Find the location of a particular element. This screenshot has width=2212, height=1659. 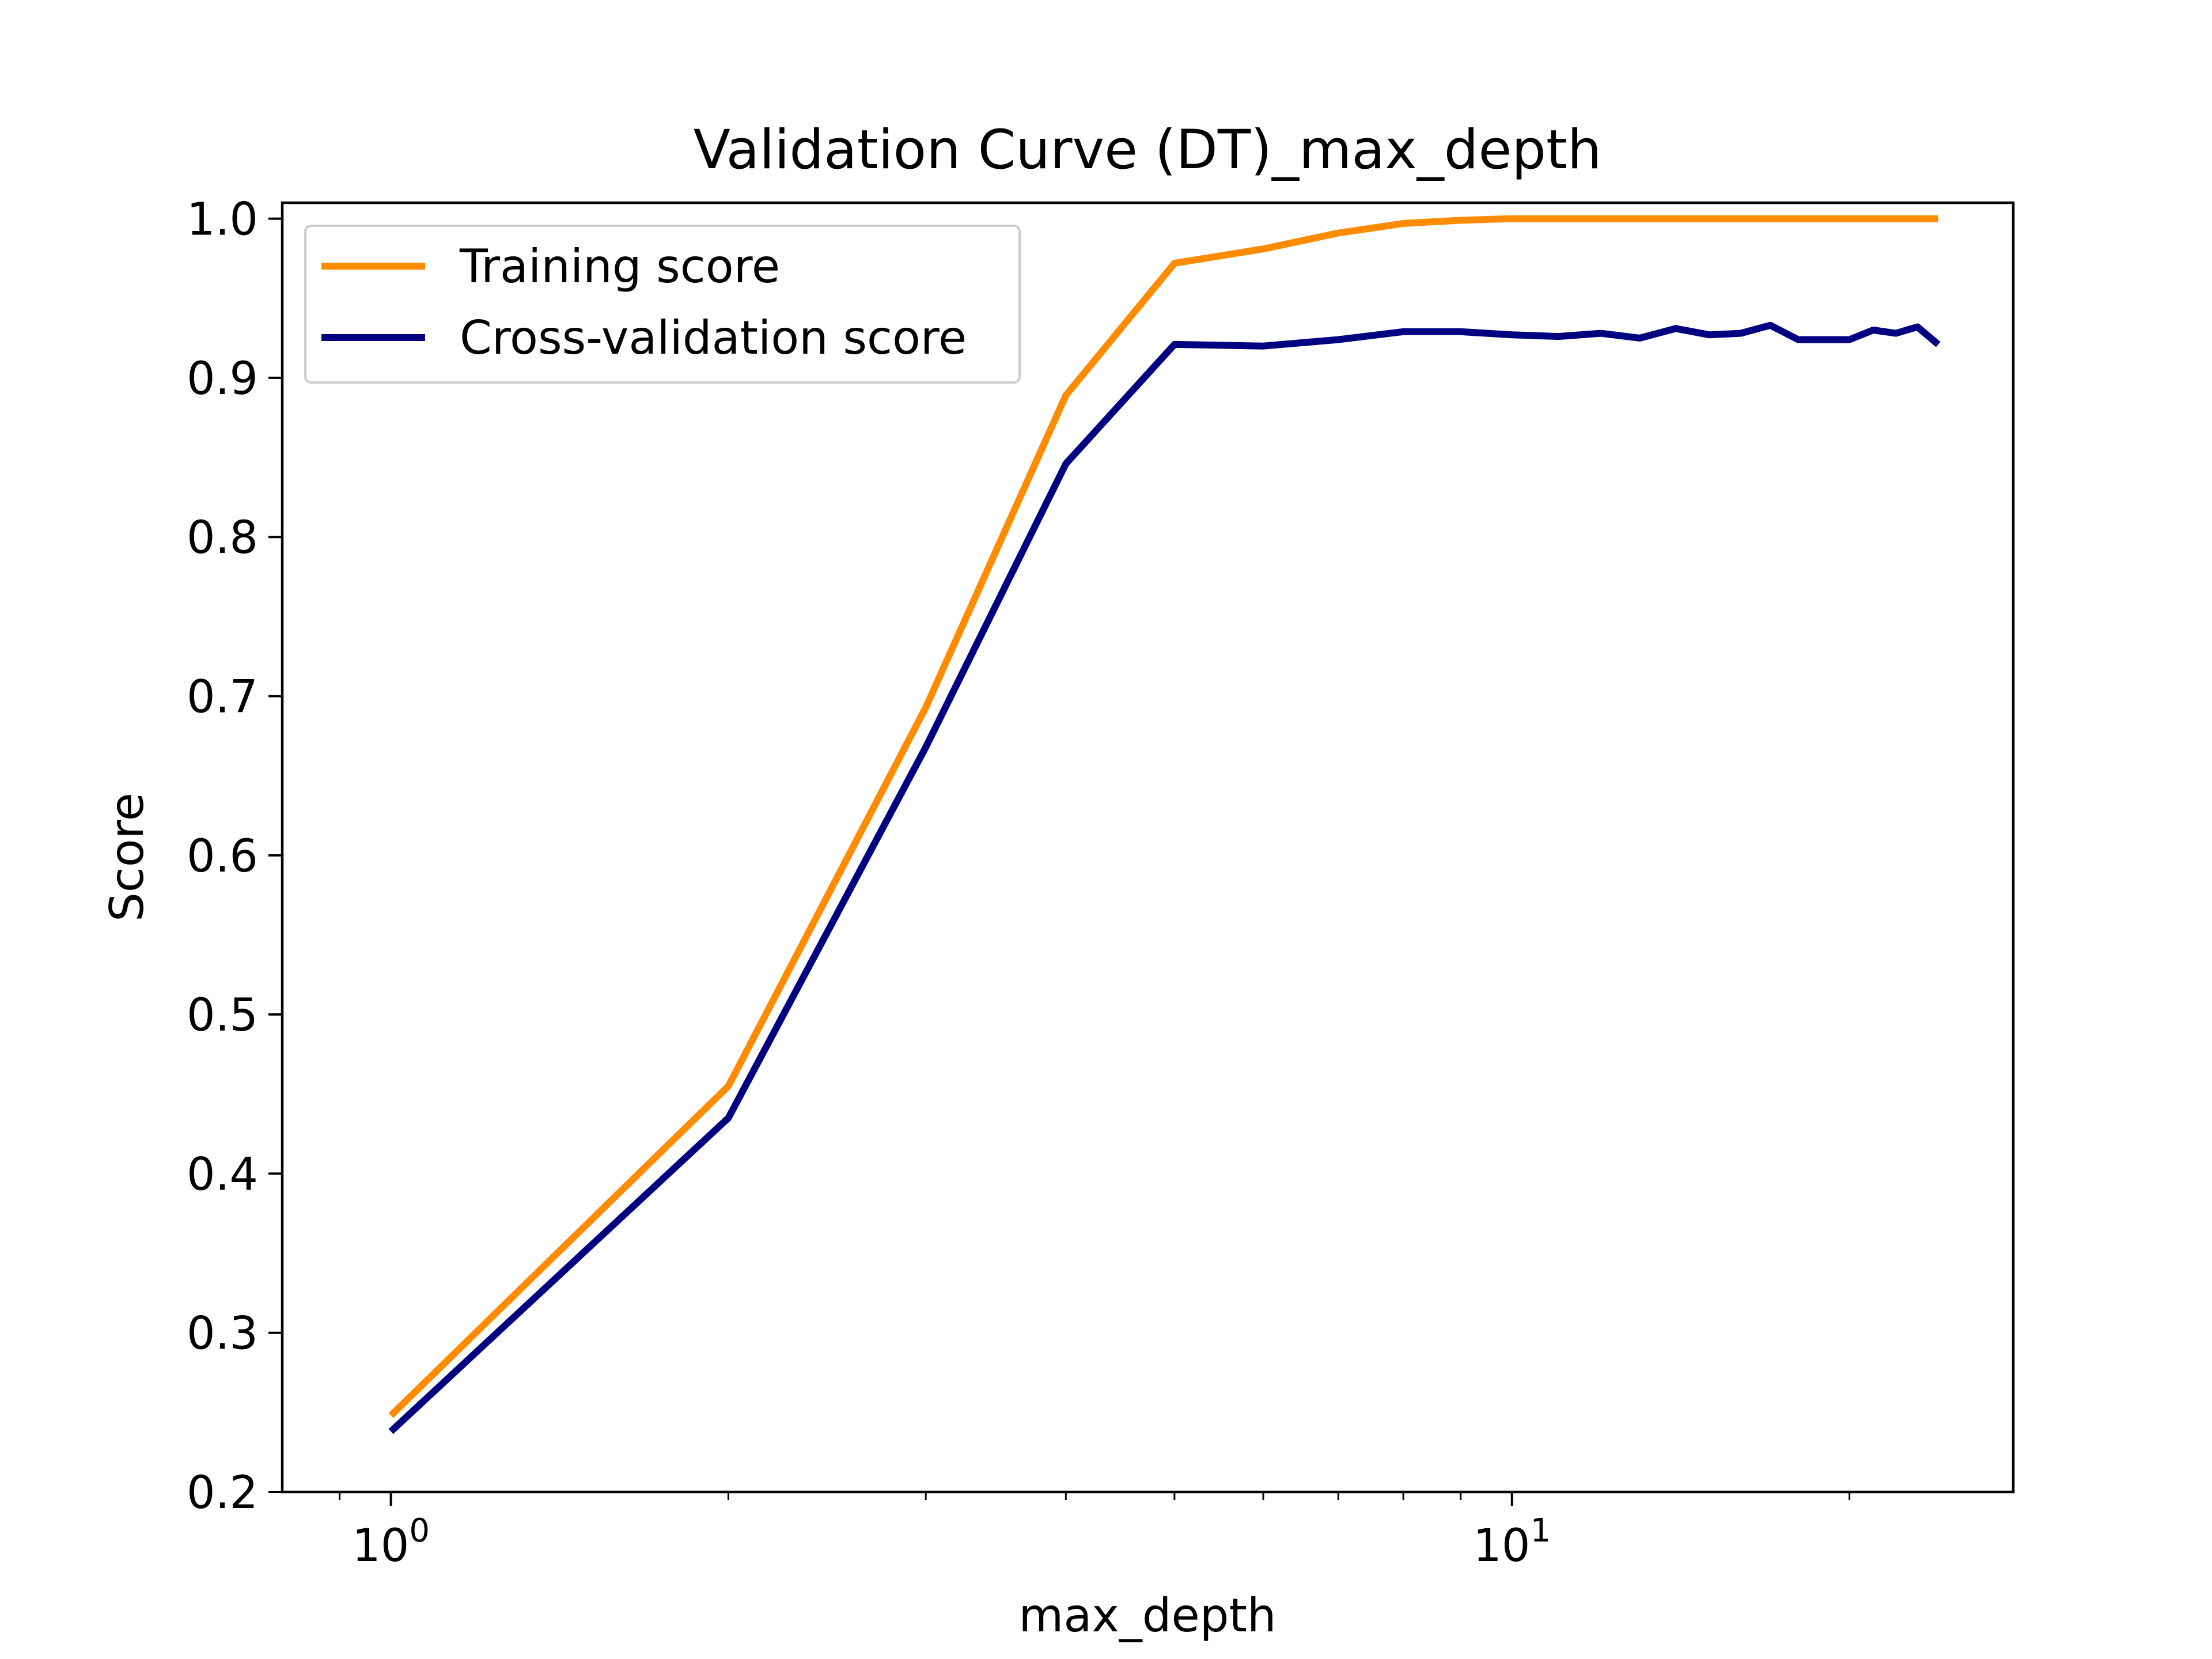

x-tick-label: 10¹ is located at coordinates (1512, 1542).